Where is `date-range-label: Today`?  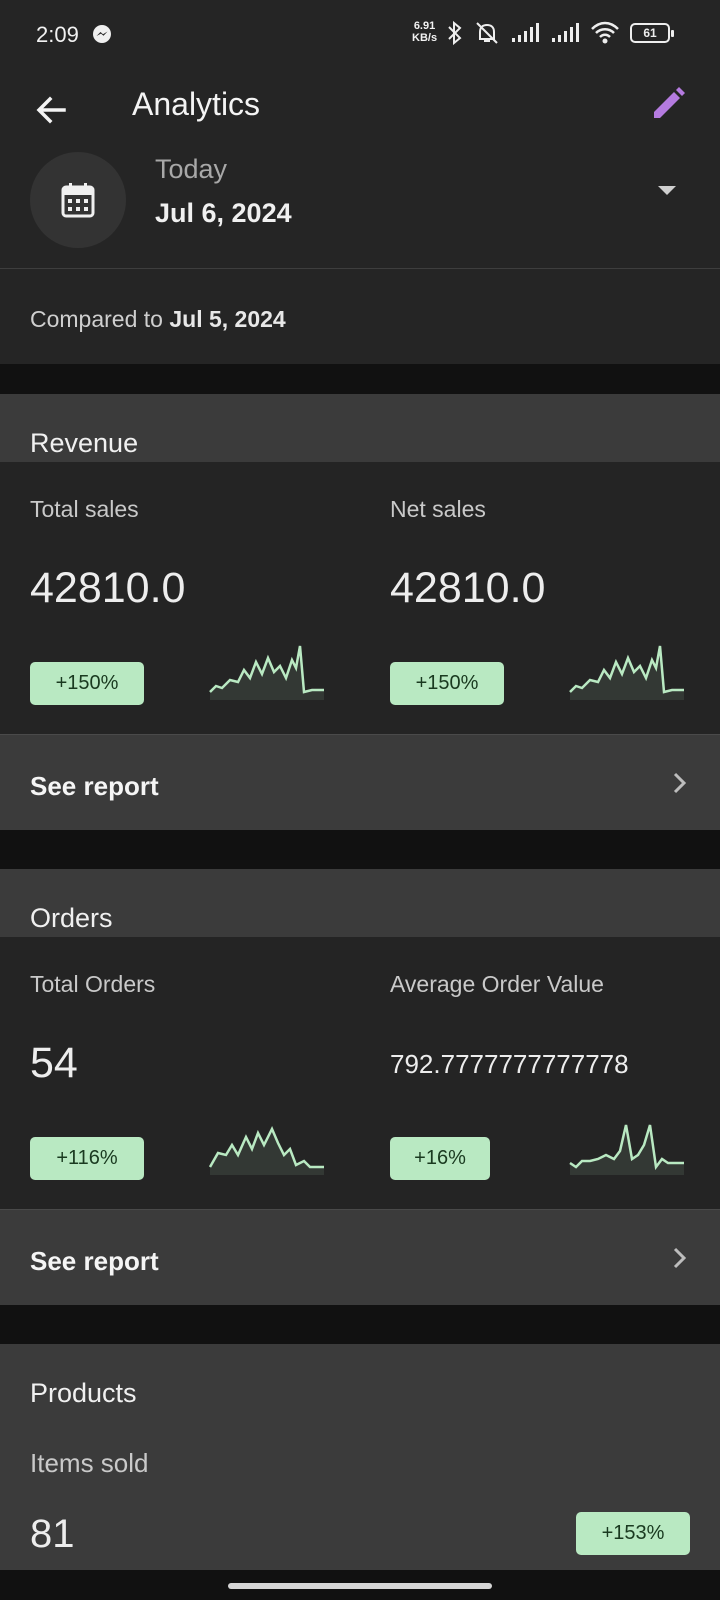
date-range-label: Today is located at coordinates (191, 169).